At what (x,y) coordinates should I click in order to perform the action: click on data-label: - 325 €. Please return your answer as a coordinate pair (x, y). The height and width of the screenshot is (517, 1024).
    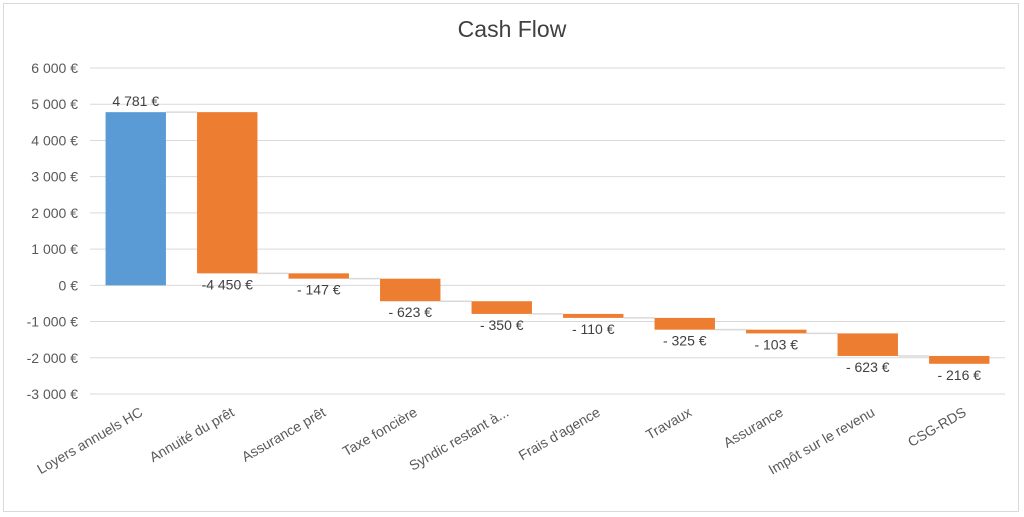
    Looking at the image, I should click on (685, 341).